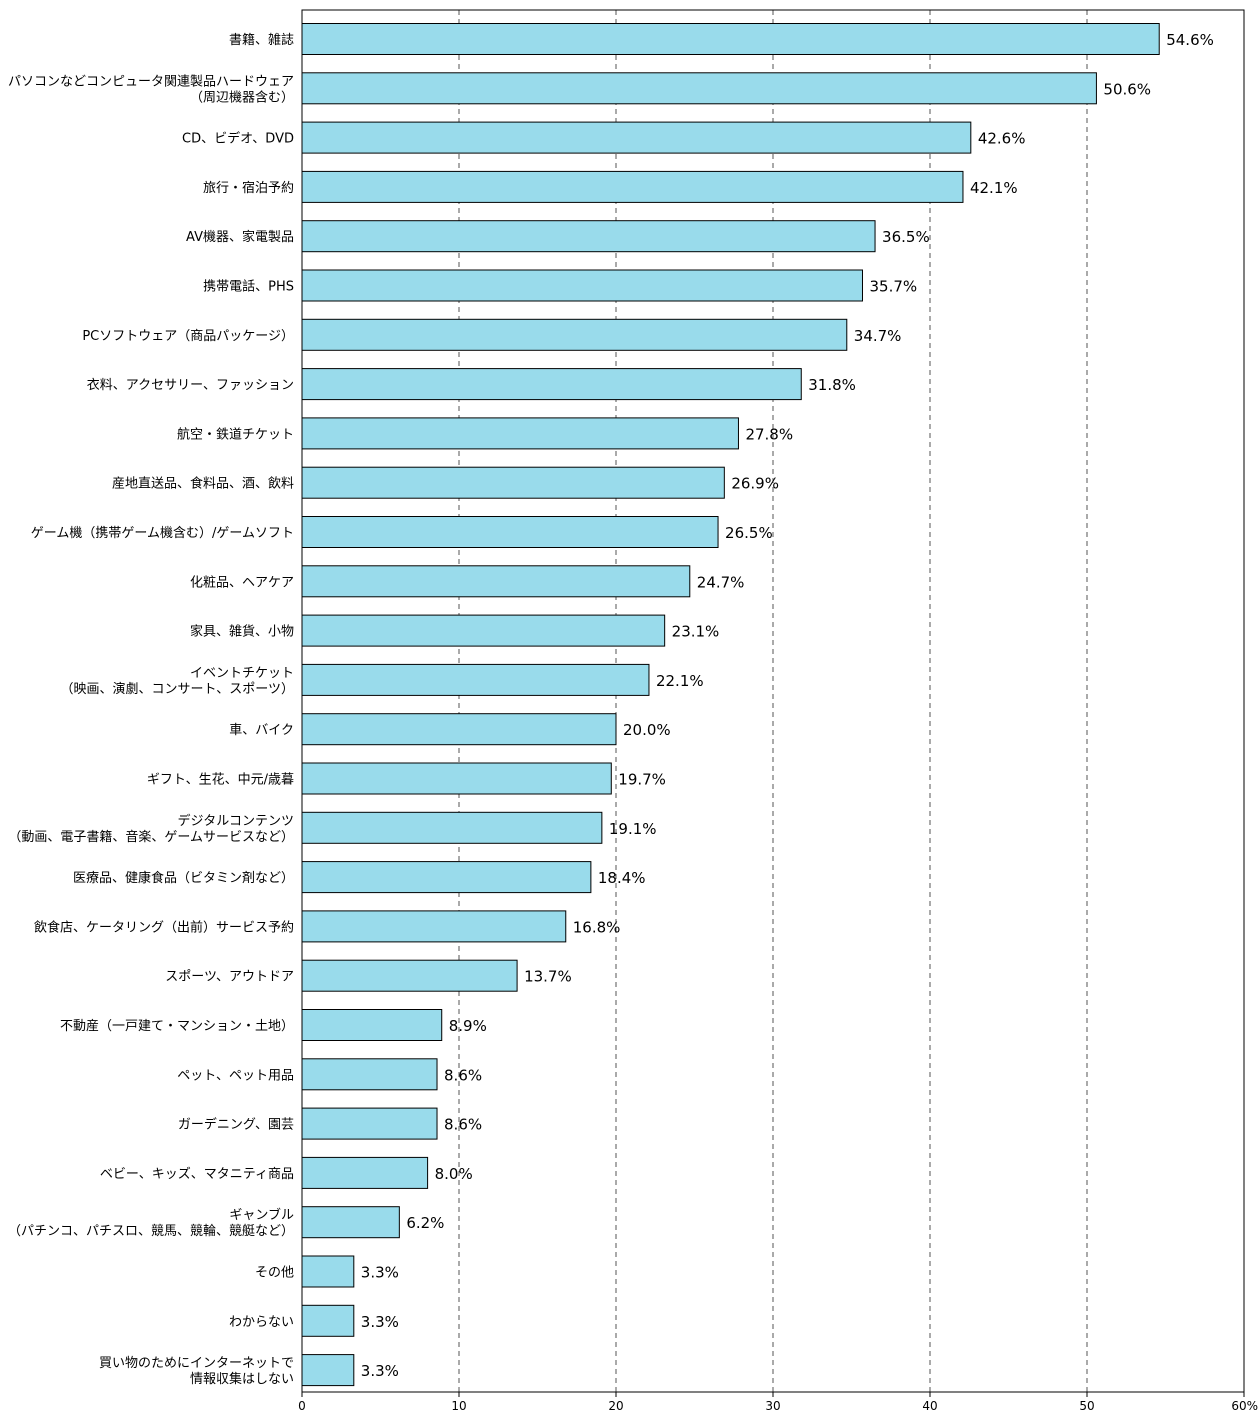  What do you see at coordinates (425, 1223) in the screenshot?
I see `value-label: 6.2%` at bounding box center [425, 1223].